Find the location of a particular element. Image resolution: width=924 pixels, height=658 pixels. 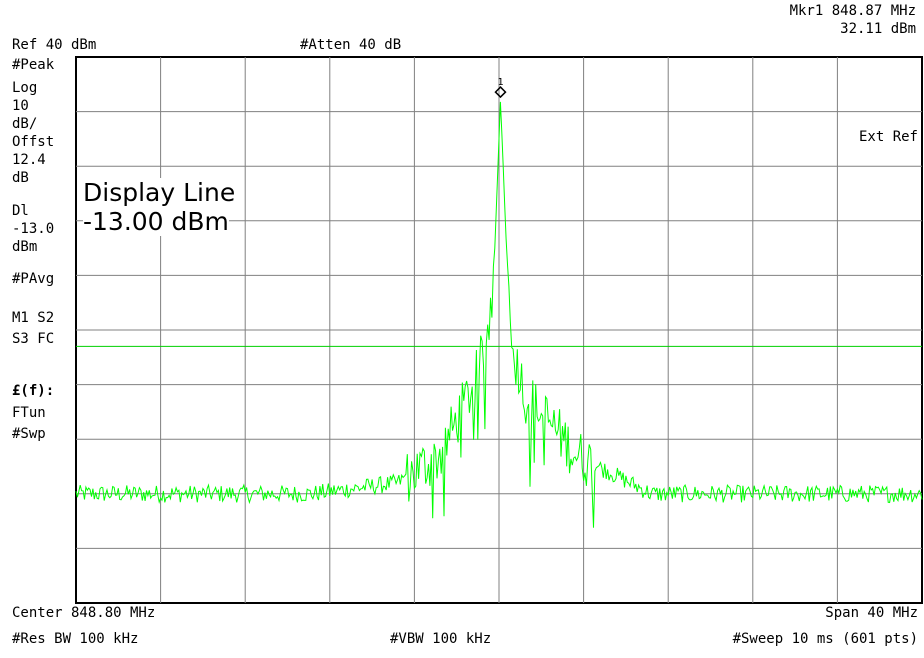

display-line-label: Dl is located at coordinates (20, 211).